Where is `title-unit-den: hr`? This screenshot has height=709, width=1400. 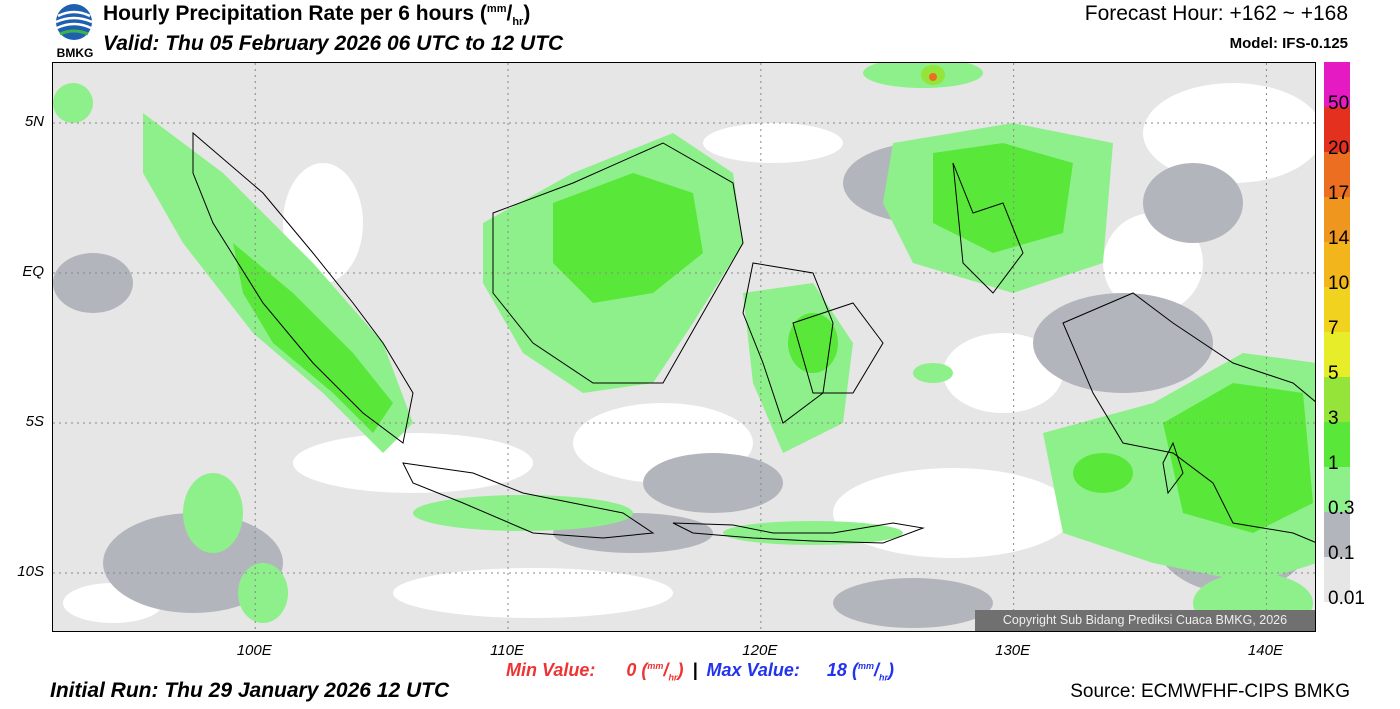
title-unit-den: hr is located at coordinates (518, 22).